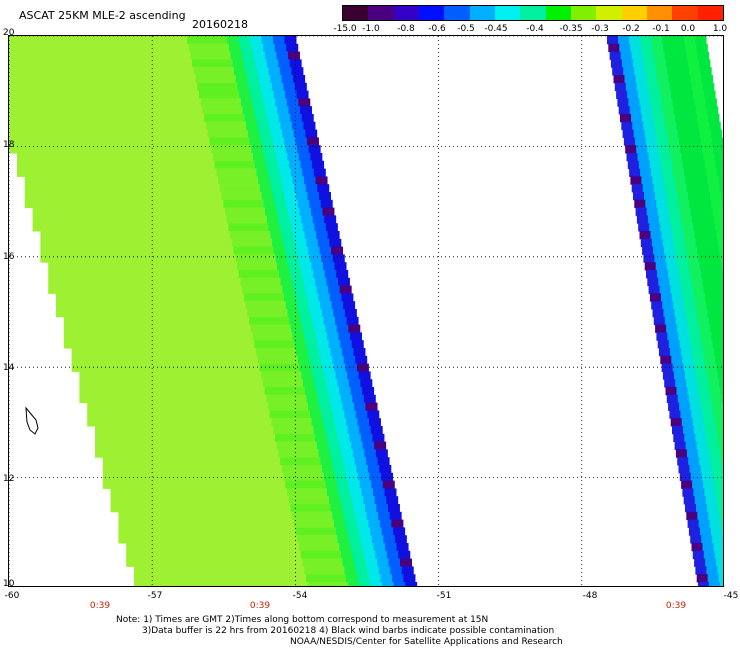 This screenshot has width=740, height=650. I want to click on map-title: ASCAT 25KM MLE-2 ascending, so click(102, 15).